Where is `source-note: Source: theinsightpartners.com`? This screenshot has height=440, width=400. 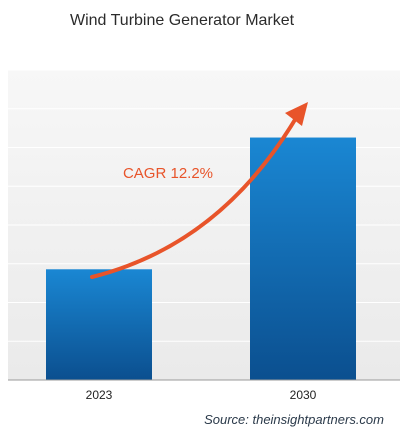
source-note: Source: theinsightpartners.com is located at coordinates (294, 419).